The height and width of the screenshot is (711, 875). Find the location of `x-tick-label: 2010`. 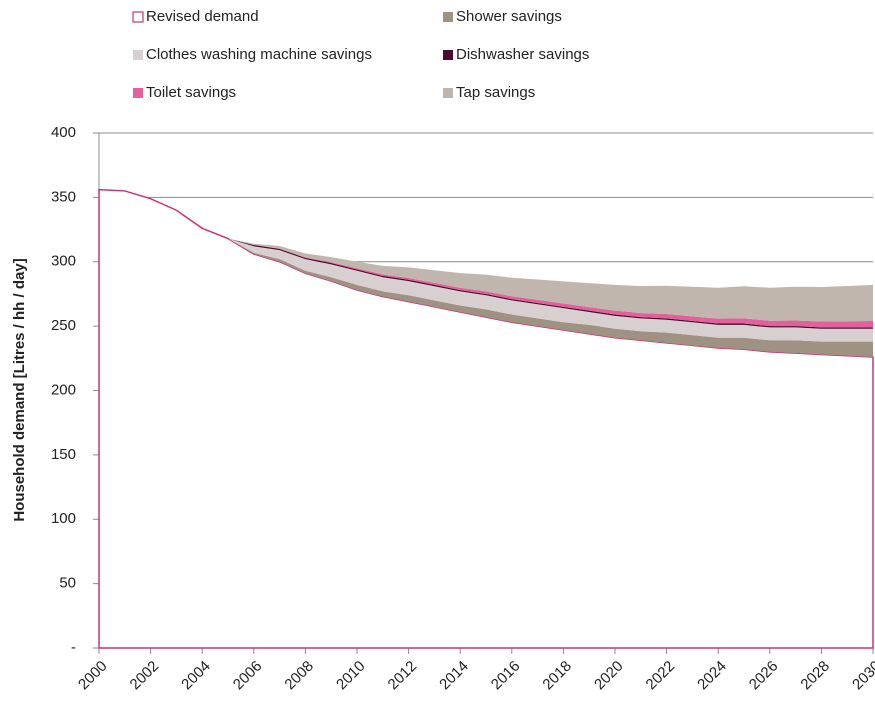

x-tick-label: 2010 is located at coordinates (351, 676).